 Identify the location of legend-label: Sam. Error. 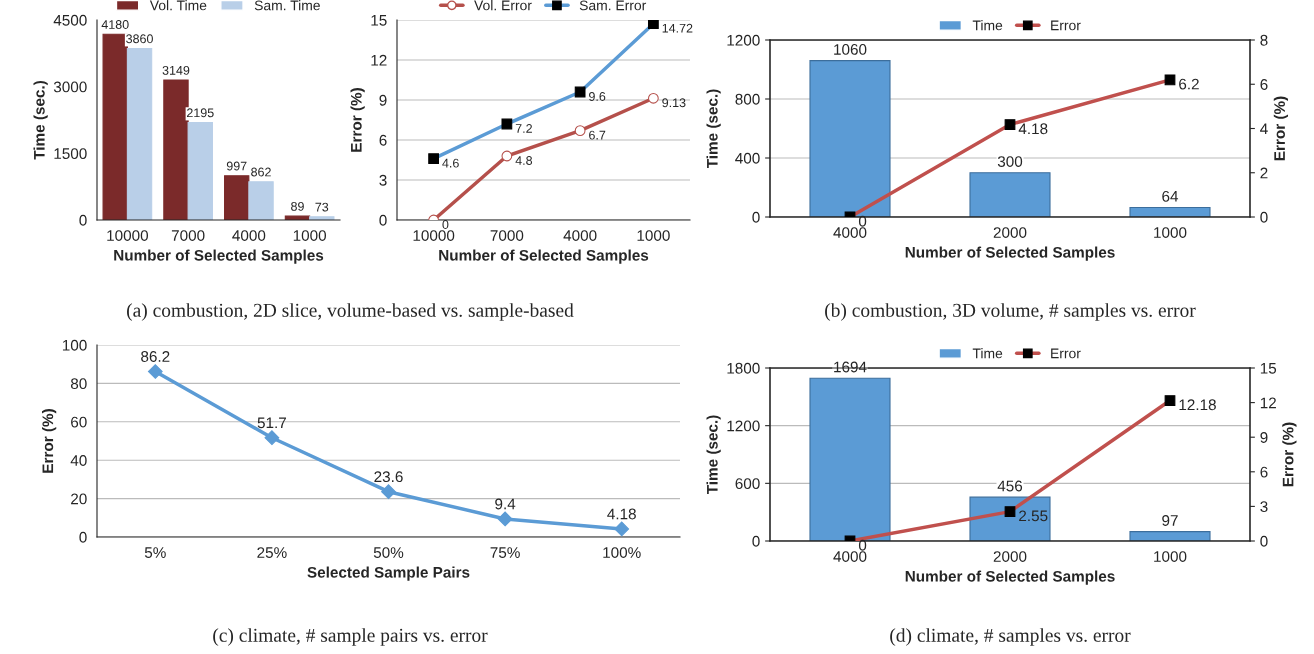
(613, 5).